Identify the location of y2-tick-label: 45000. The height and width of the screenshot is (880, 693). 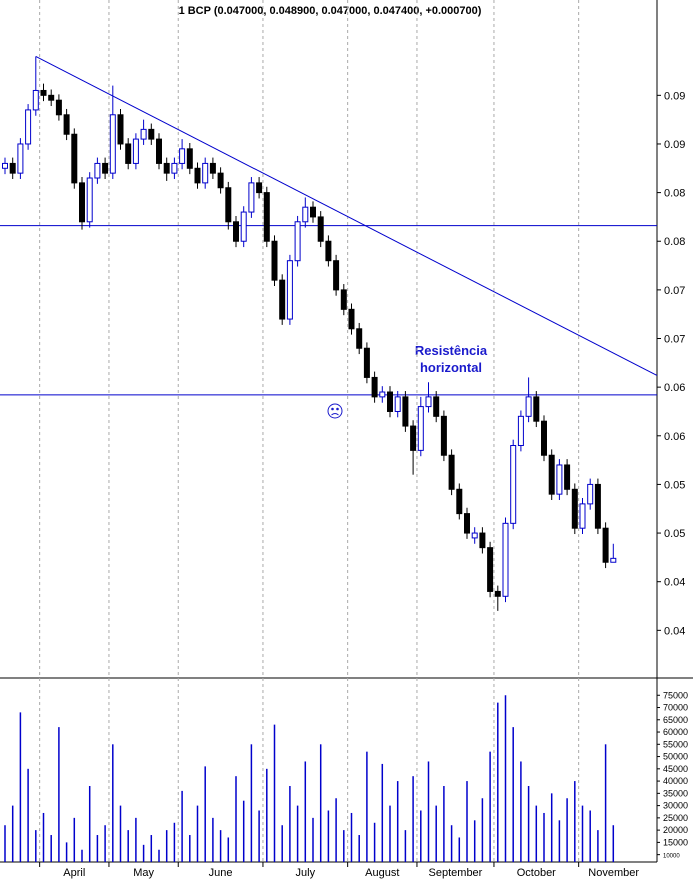
(675, 769).